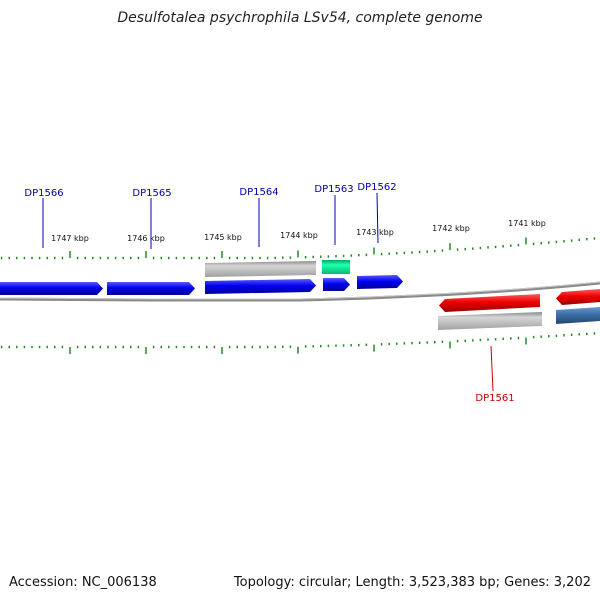  Describe the element at coordinates (375, 232) in the screenshot. I see `tick-label-1743: 1743 kbp` at that location.